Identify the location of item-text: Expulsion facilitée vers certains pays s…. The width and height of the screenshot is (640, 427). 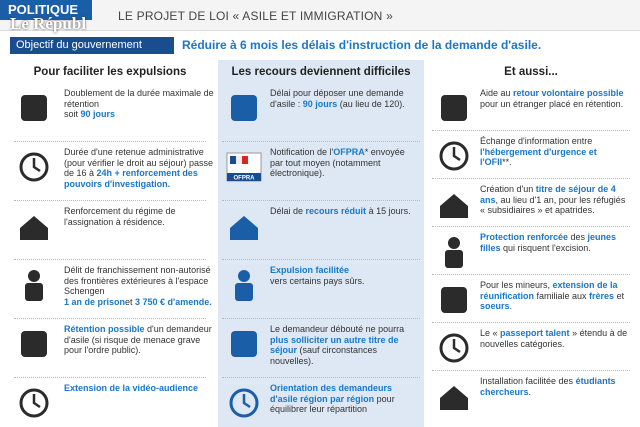
(345, 275).